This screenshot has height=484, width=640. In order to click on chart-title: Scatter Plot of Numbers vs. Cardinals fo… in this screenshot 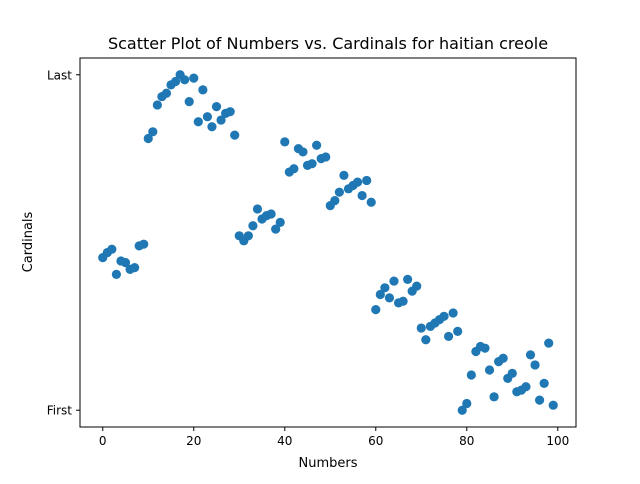, I will do `click(328, 43)`.